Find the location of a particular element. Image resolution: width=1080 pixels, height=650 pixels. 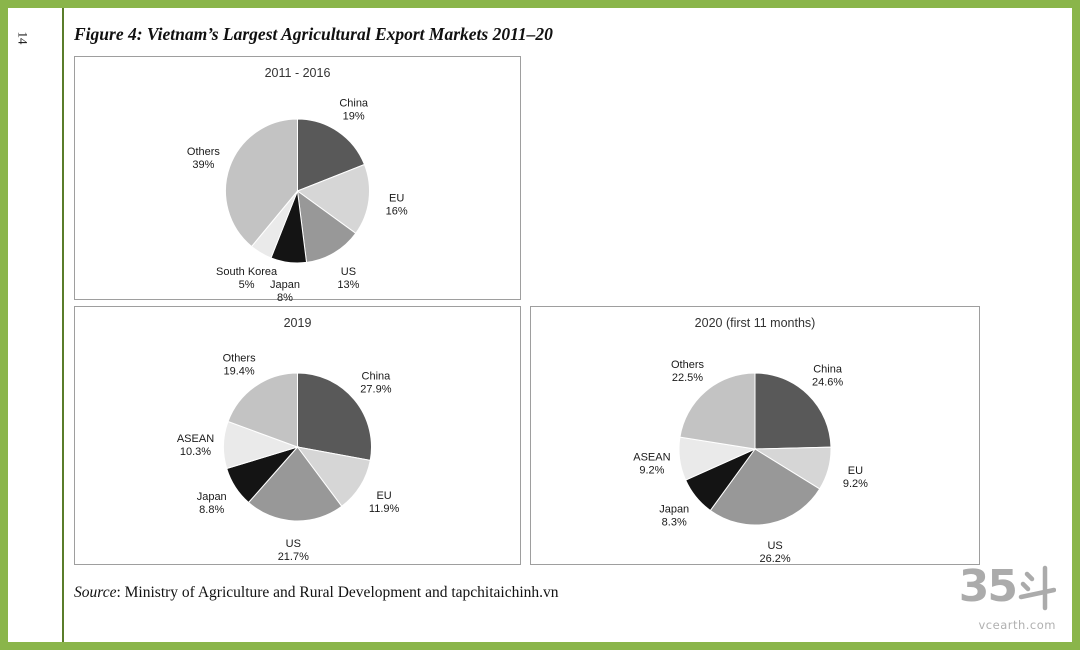

slice-label: EU 11.9% is located at coordinates (384, 502).